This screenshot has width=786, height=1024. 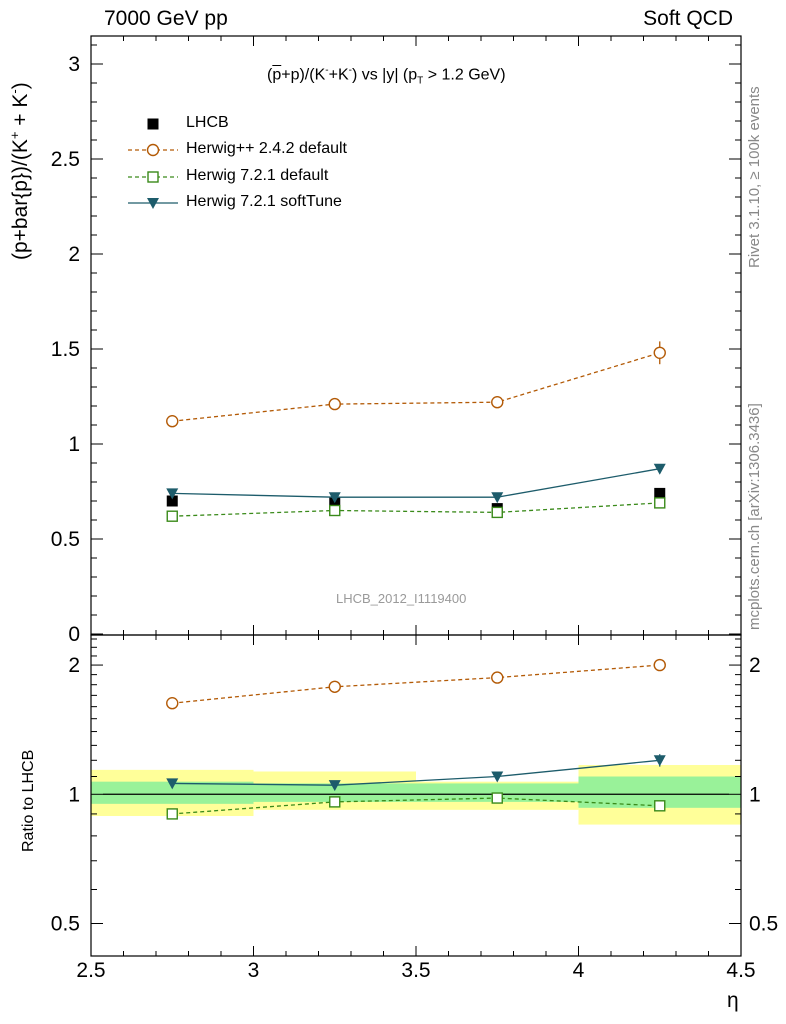 What do you see at coordinates (90, 970) in the screenshot?
I see `x-tick-label: 2.5` at bounding box center [90, 970].